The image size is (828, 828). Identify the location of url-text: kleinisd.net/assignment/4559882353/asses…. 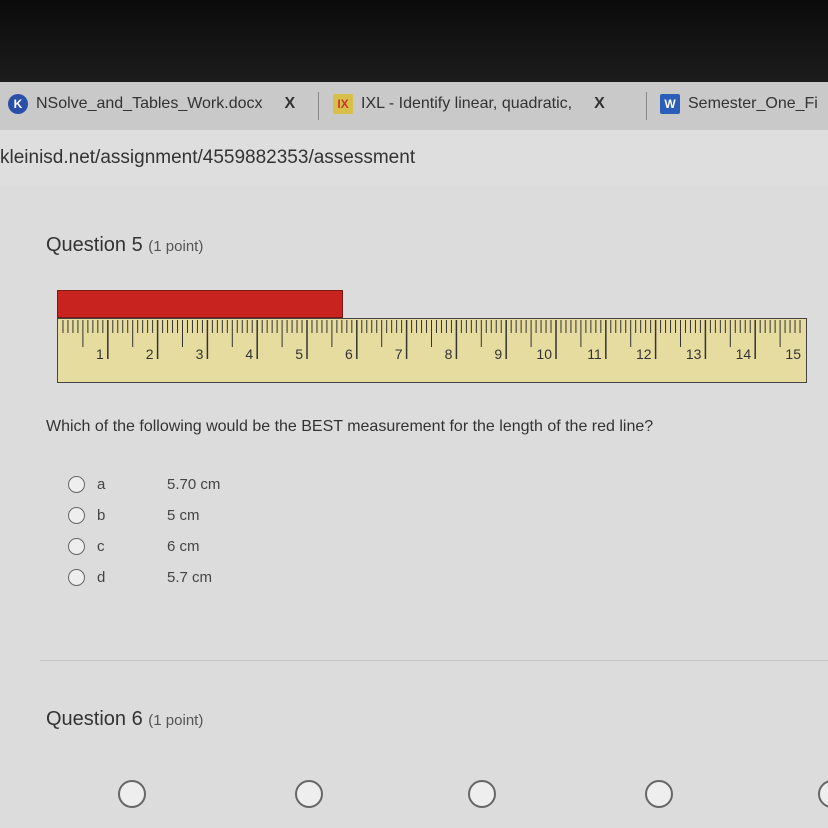
(208, 157).